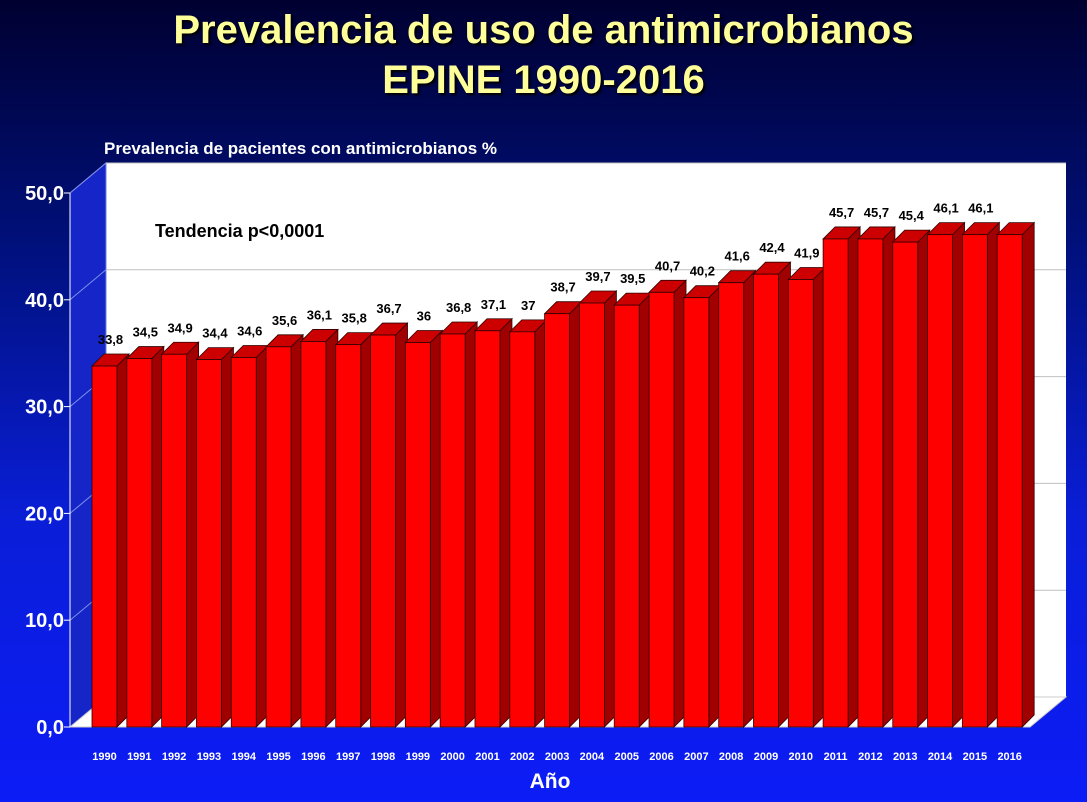  What do you see at coordinates (772, 247) in the screenshot?
I see `bar-value-label: 42,4` at bounding box center [772, 247].